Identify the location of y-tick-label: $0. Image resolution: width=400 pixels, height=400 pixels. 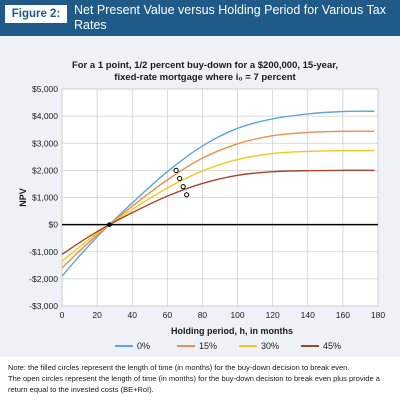
(54, 225).